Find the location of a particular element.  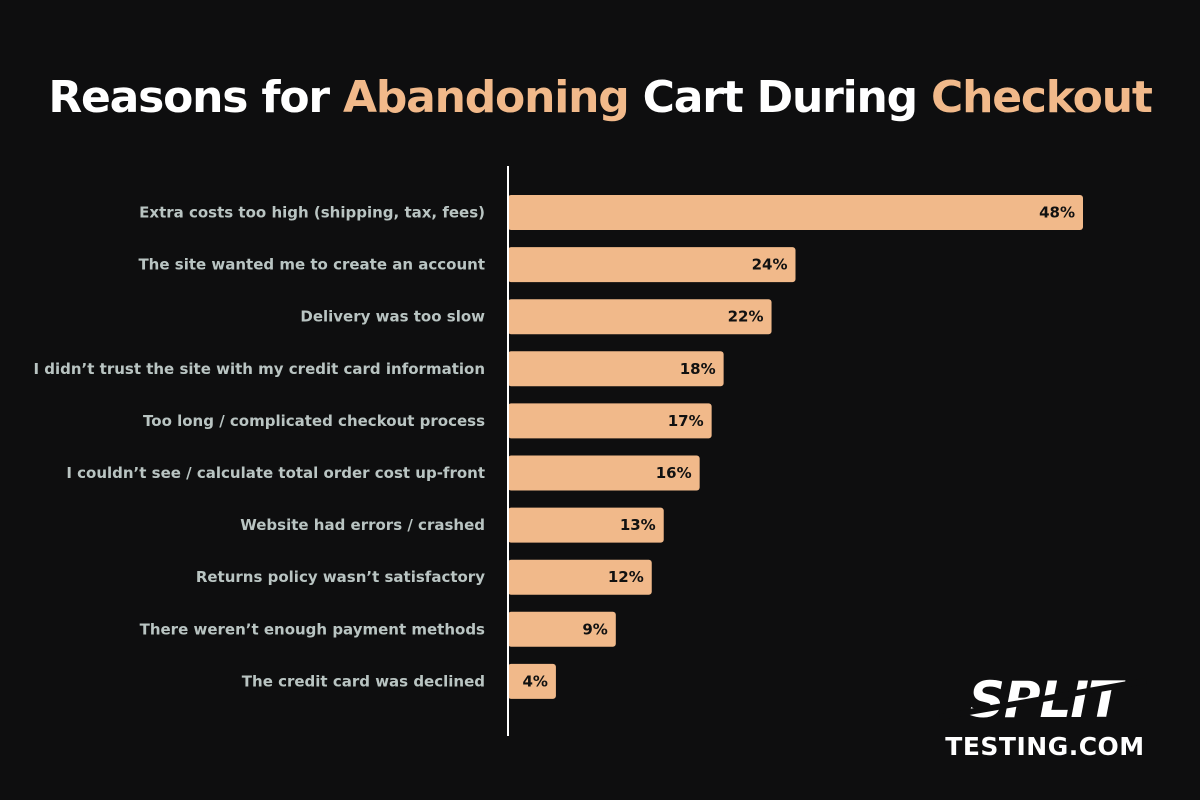

split-testing-logo: SPLIT TESTING.COM is located at coordinates (1045, 716).